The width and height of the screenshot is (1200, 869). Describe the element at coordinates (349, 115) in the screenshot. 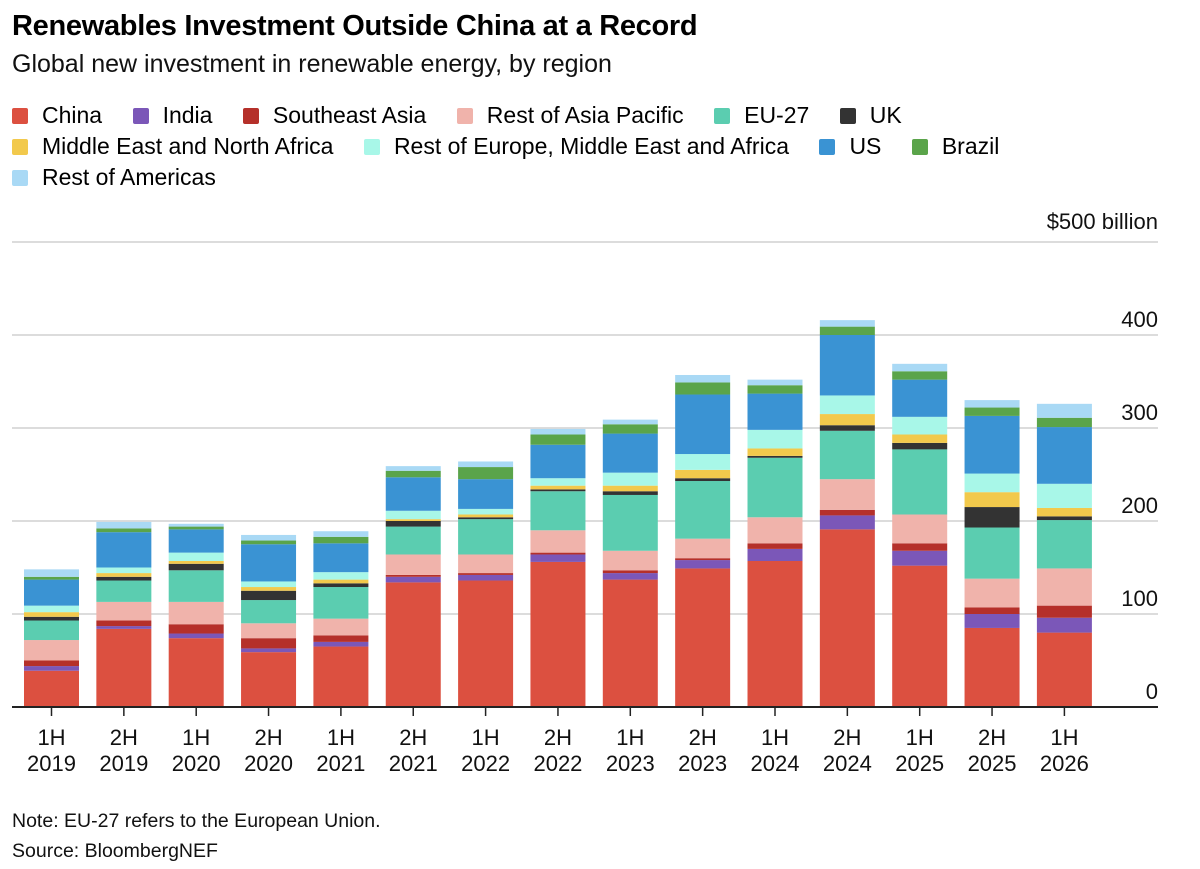

I see `legend-label: Southeast Asia` at that location.